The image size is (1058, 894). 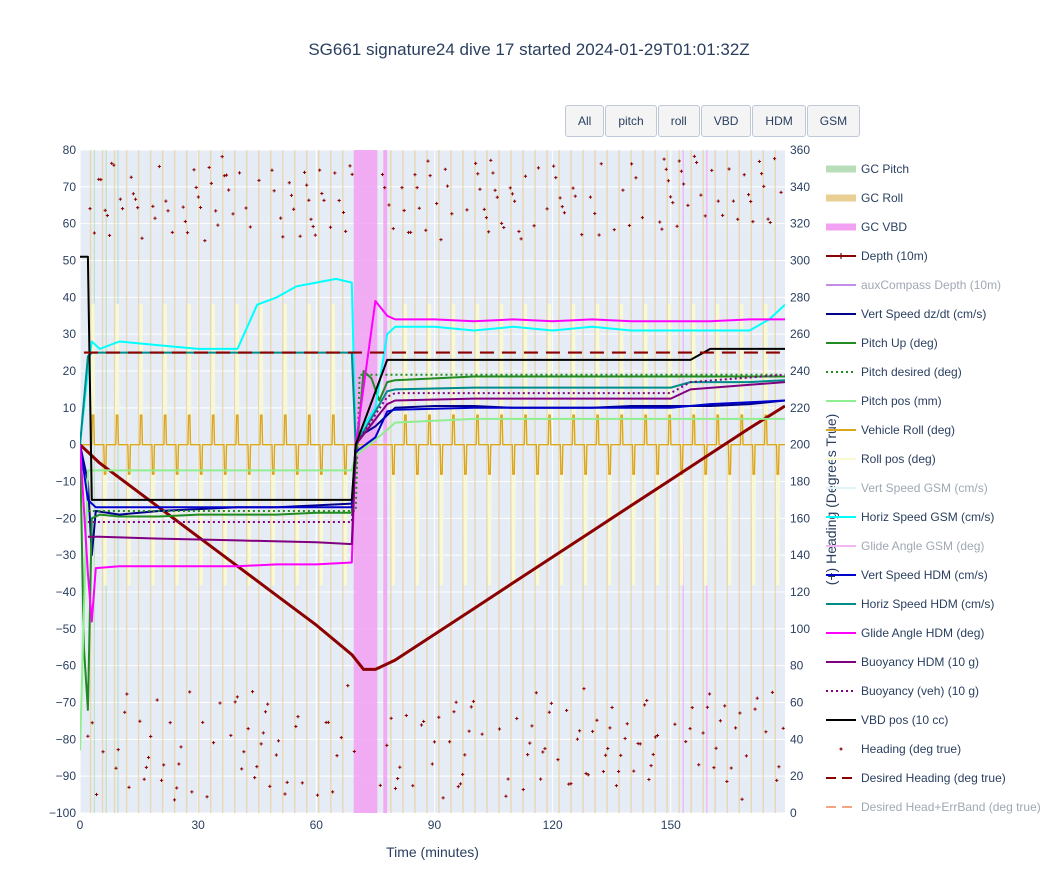 I want to click on legend-item: GC Pitch, so click(x=941, y=168).